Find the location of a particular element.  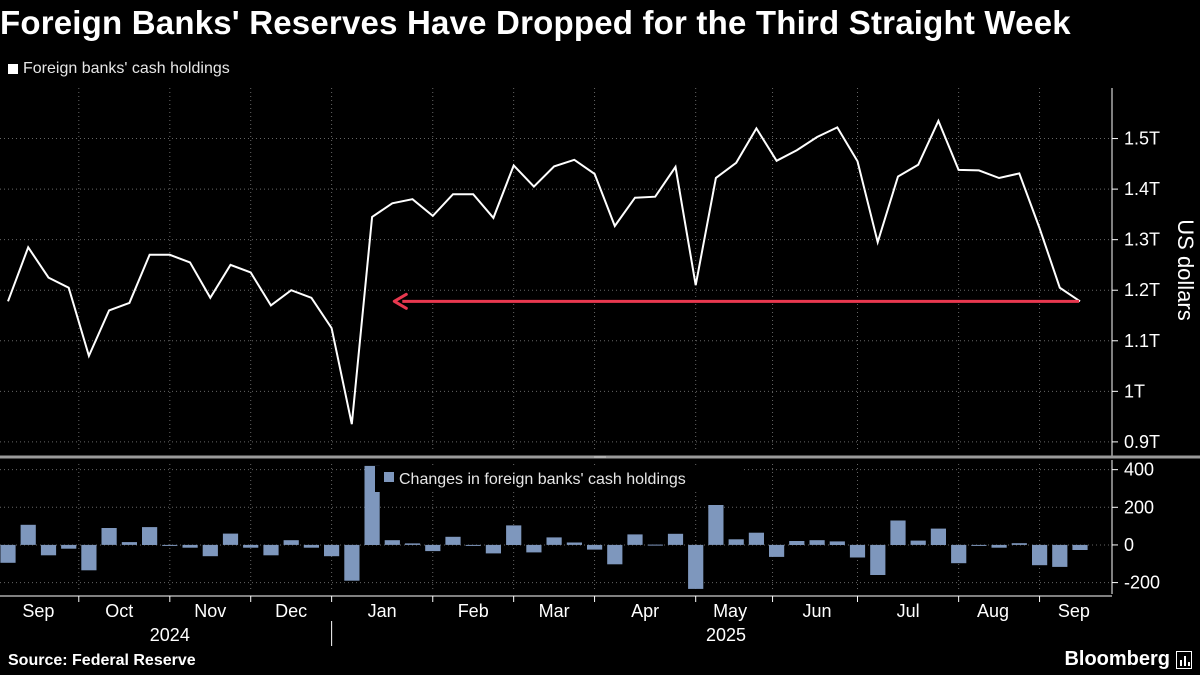

source-note: Source: Federal Reserve is located at coordinates (102, 660).